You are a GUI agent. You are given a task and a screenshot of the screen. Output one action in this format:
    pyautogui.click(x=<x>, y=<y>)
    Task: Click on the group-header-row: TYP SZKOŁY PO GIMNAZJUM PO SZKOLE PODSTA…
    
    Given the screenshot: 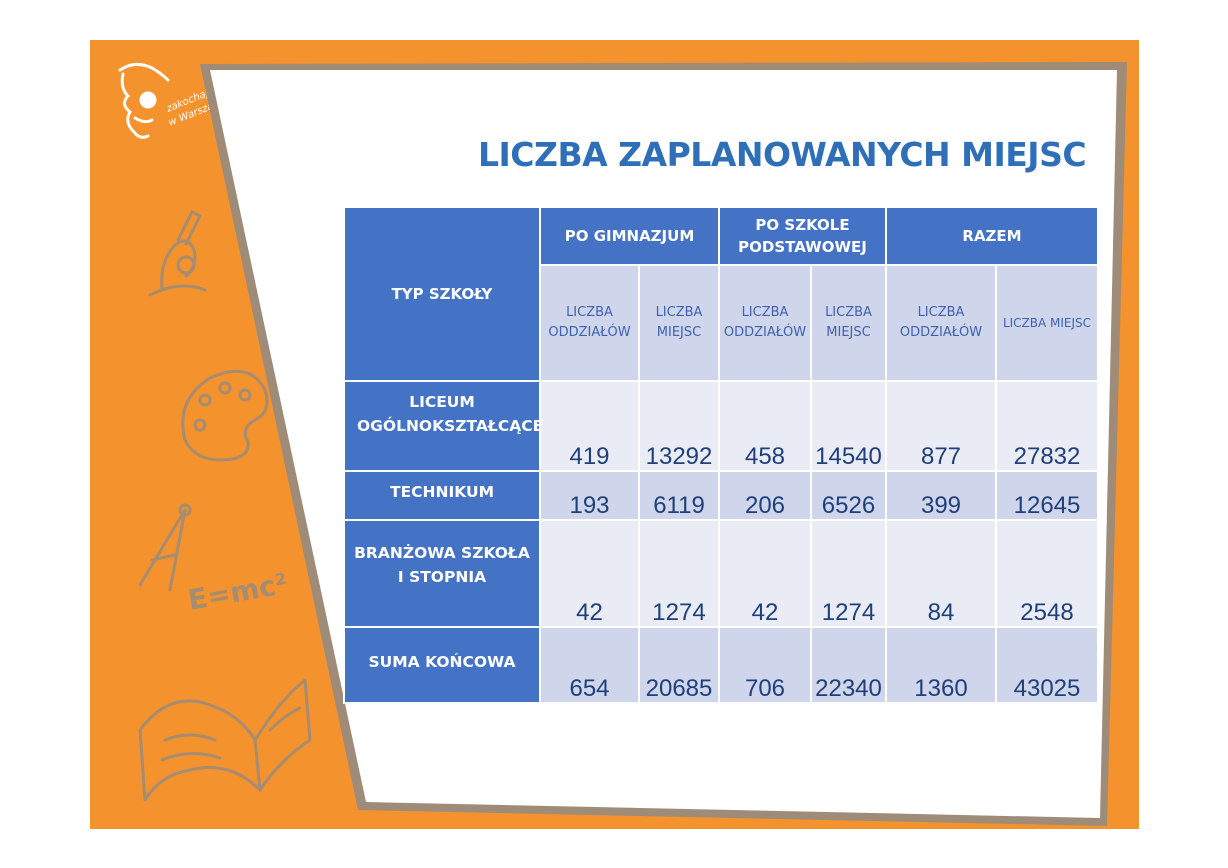 What is the action you would take?
    pyautogui.click(x=721, y=294)
    